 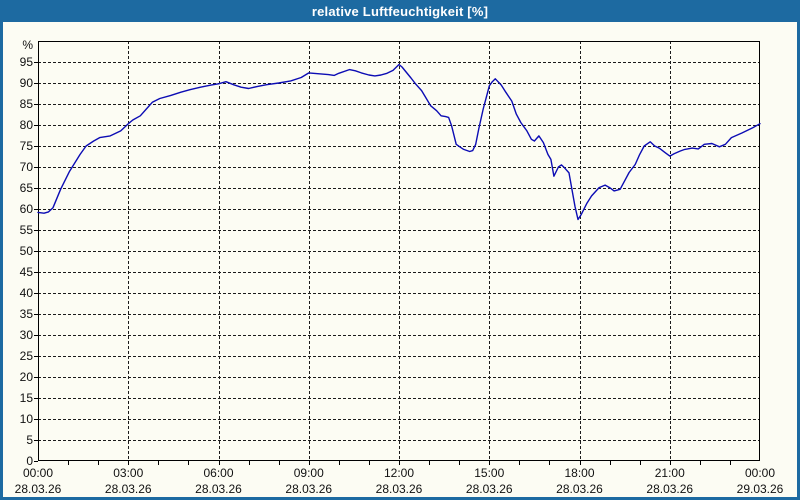 I want to click on y-tick-label: 30, so click(x=26, y=335).